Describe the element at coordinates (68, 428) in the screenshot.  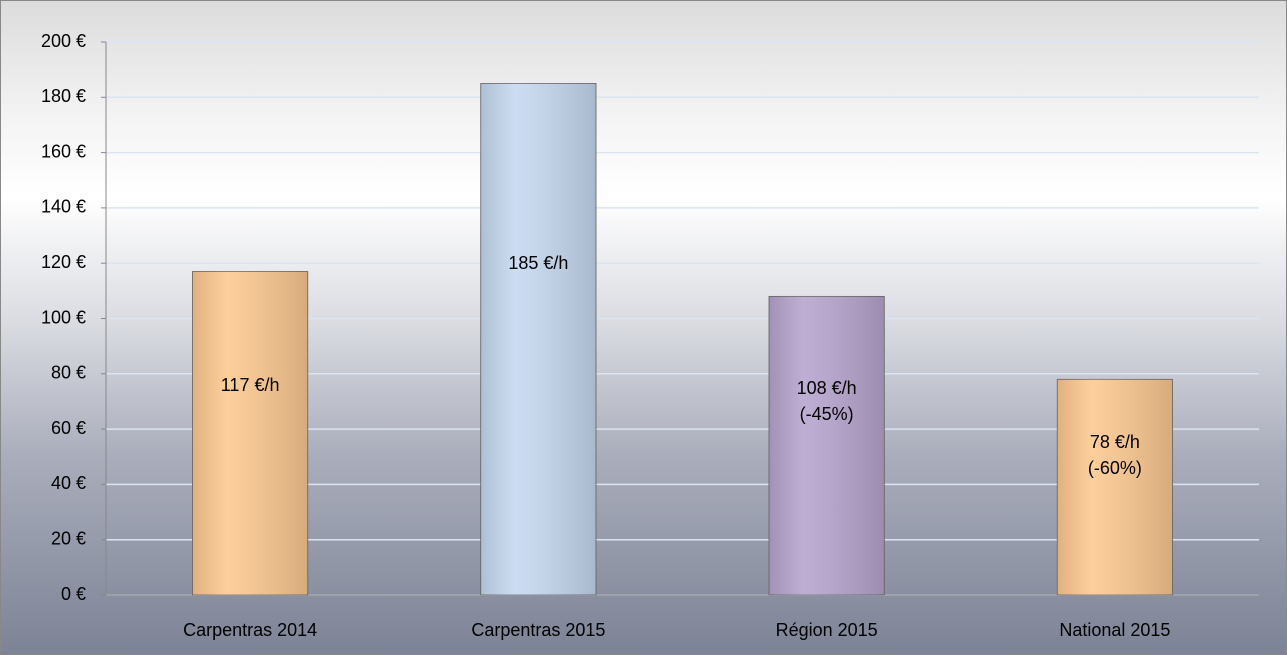
I see `y-tick-label: 60 €` at that location.